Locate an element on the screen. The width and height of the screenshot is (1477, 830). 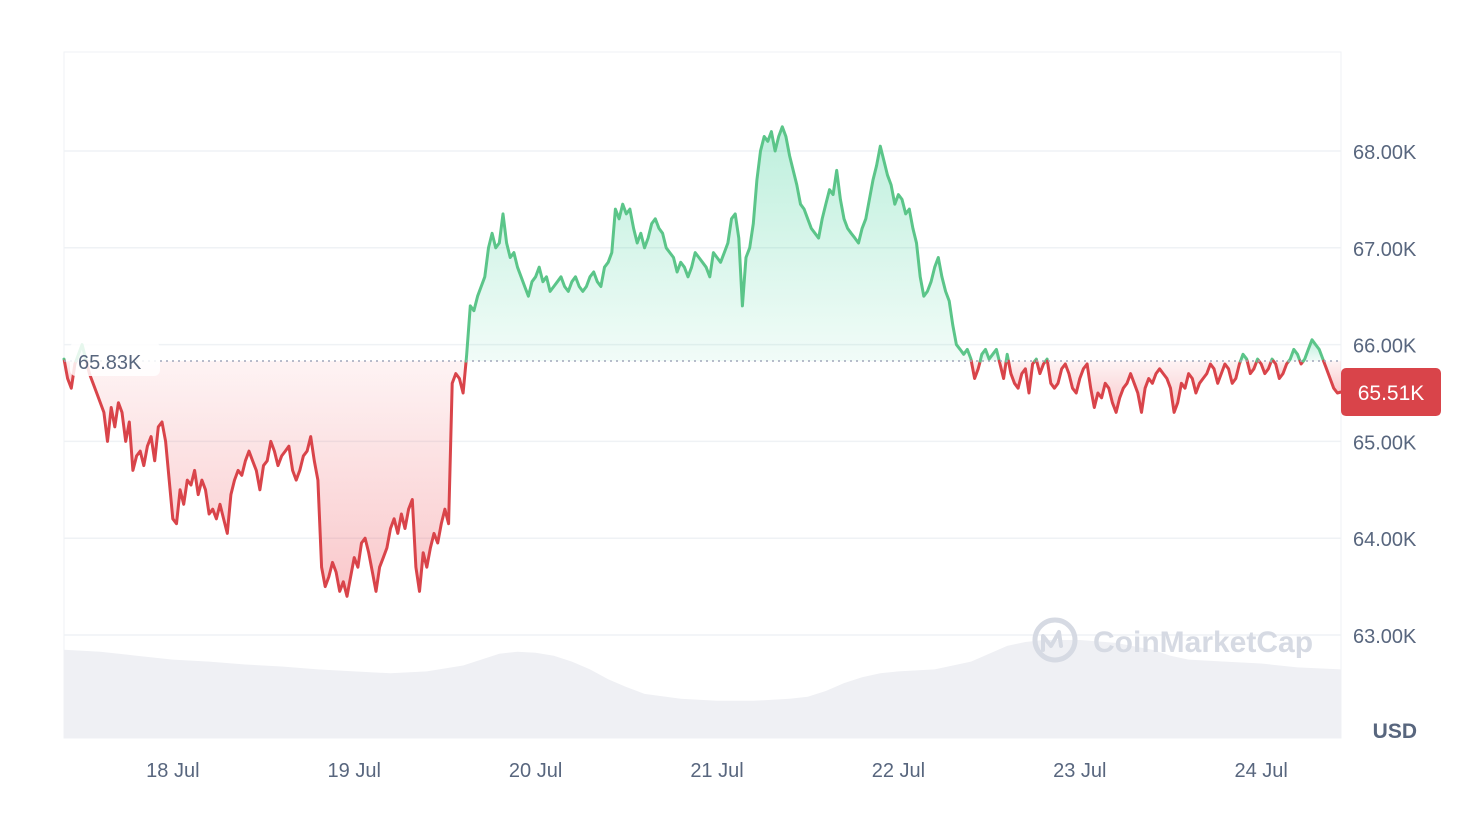
y-tick-label: 66.00K is located at coordinates (1385, 347).